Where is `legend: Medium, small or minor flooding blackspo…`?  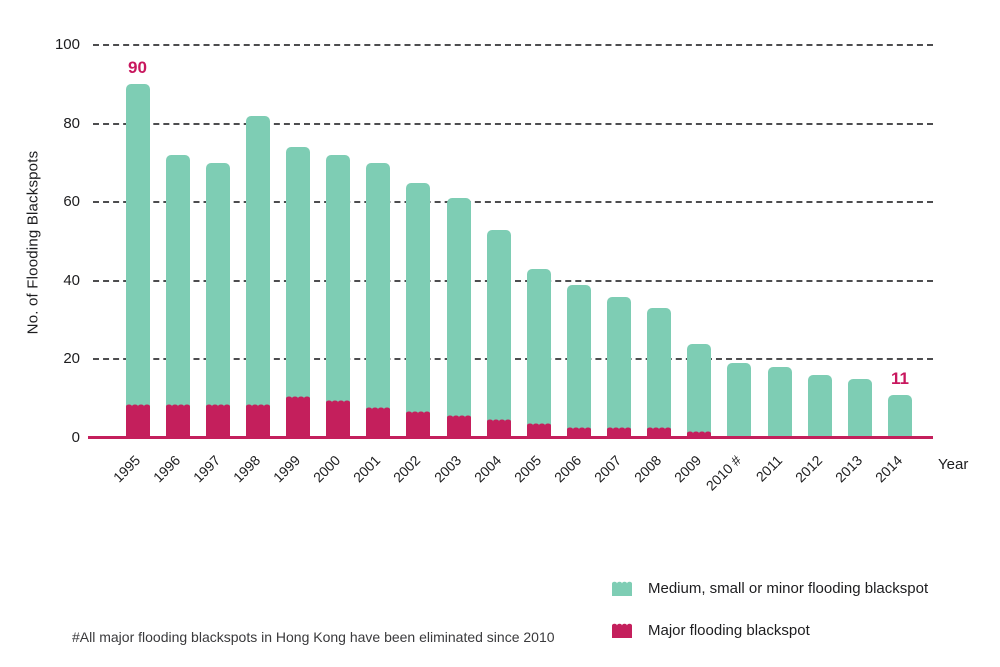 legend: Medium, small or minor flooding blackspo… is located at coordinates (770, 620).